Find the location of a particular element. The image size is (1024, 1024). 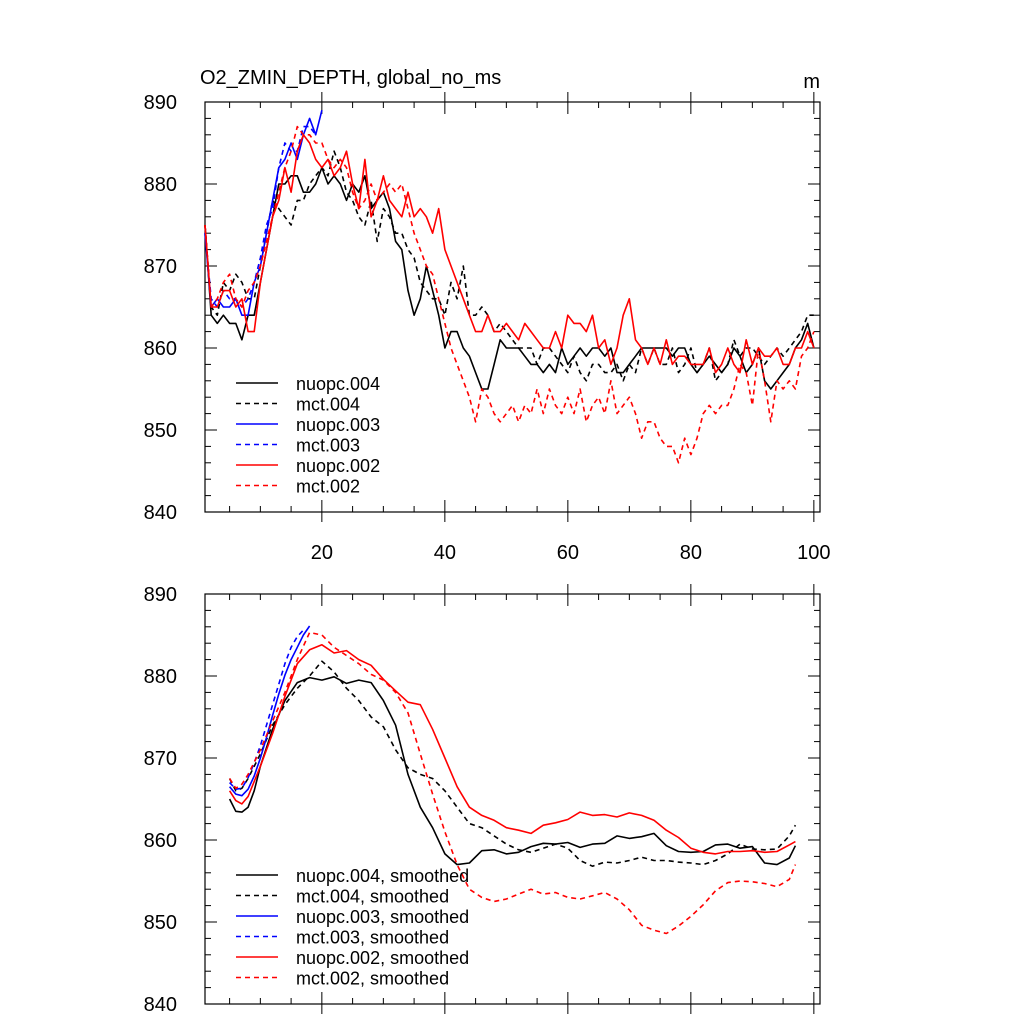

legend-label: nuopc.003 is located at coordinates (338, 425).